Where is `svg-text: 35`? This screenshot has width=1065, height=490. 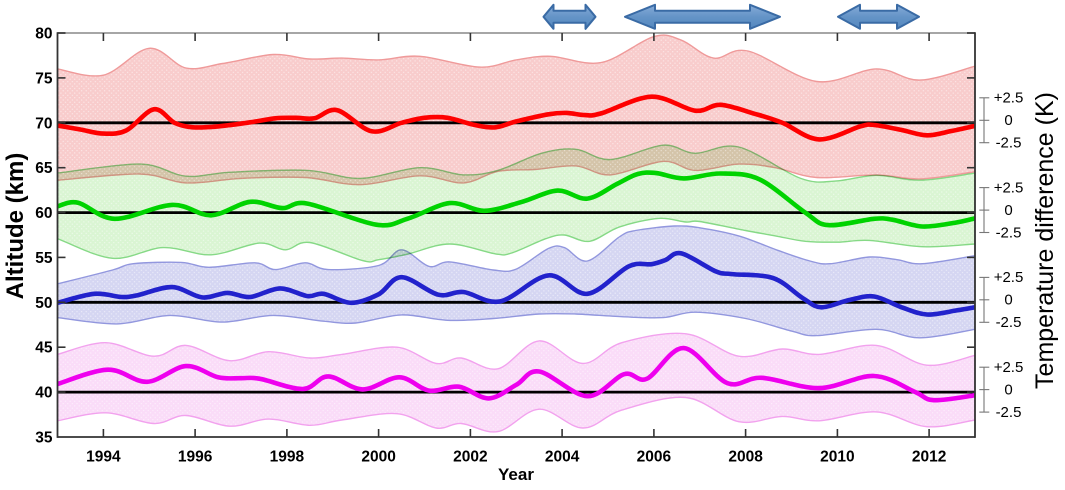 svg-text: 35 is located at coordinates (44, 438).